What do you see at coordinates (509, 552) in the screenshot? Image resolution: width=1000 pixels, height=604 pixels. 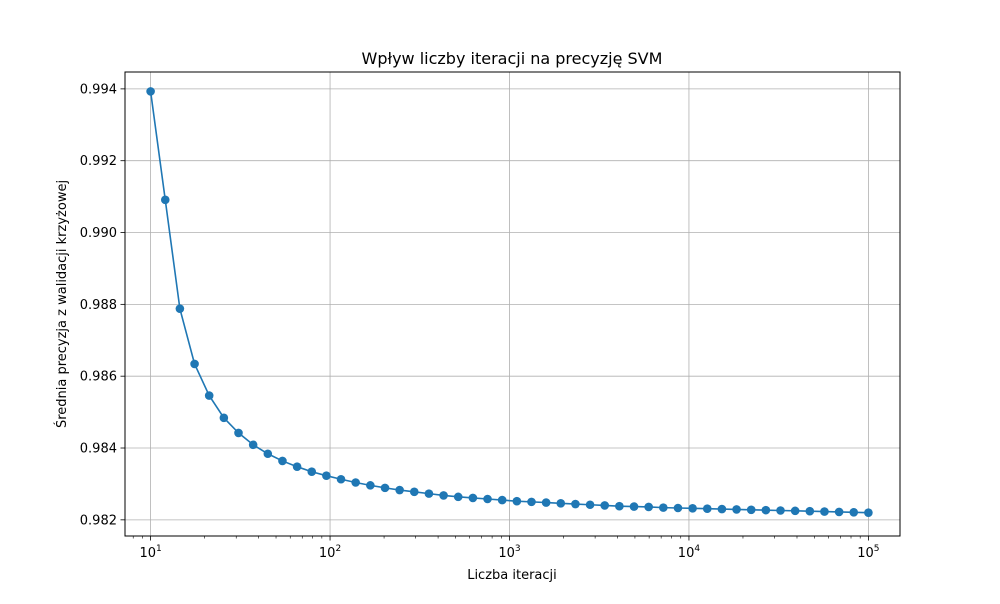 I see `x-tick-label: 10³` at bounding box center [509, 552].